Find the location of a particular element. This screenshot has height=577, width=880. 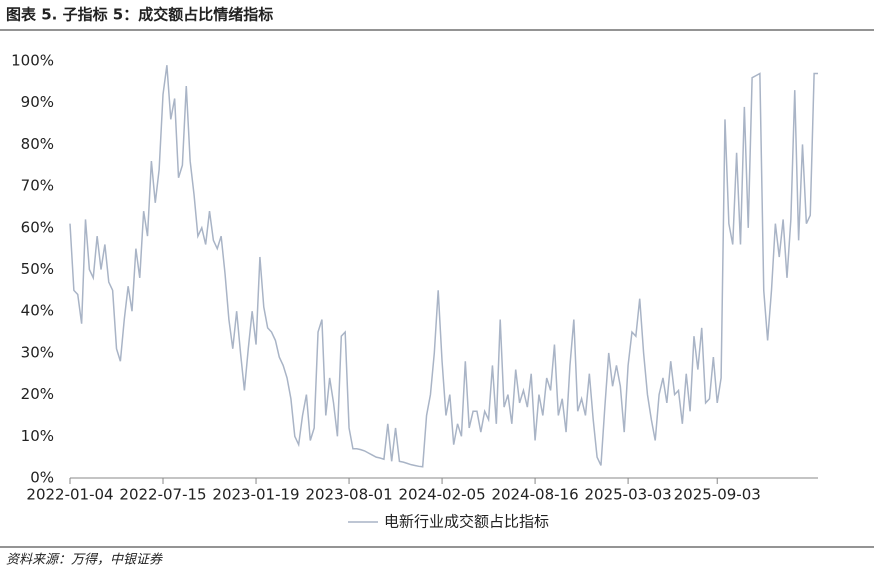

y-tick-label: 70% is located at coordinates (37, 186).